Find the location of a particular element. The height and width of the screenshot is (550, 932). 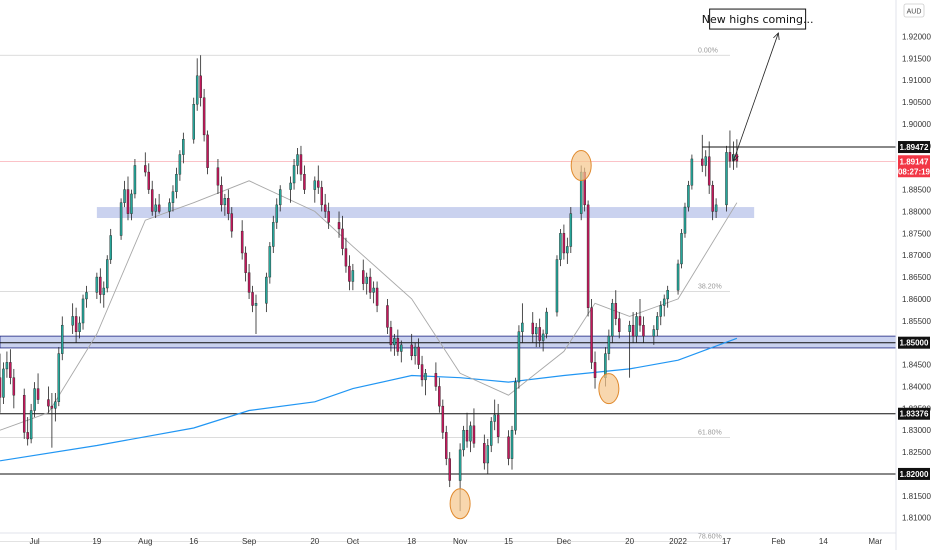

y-tick-label-4: 1.90000 is located at coordinates (916, 124).